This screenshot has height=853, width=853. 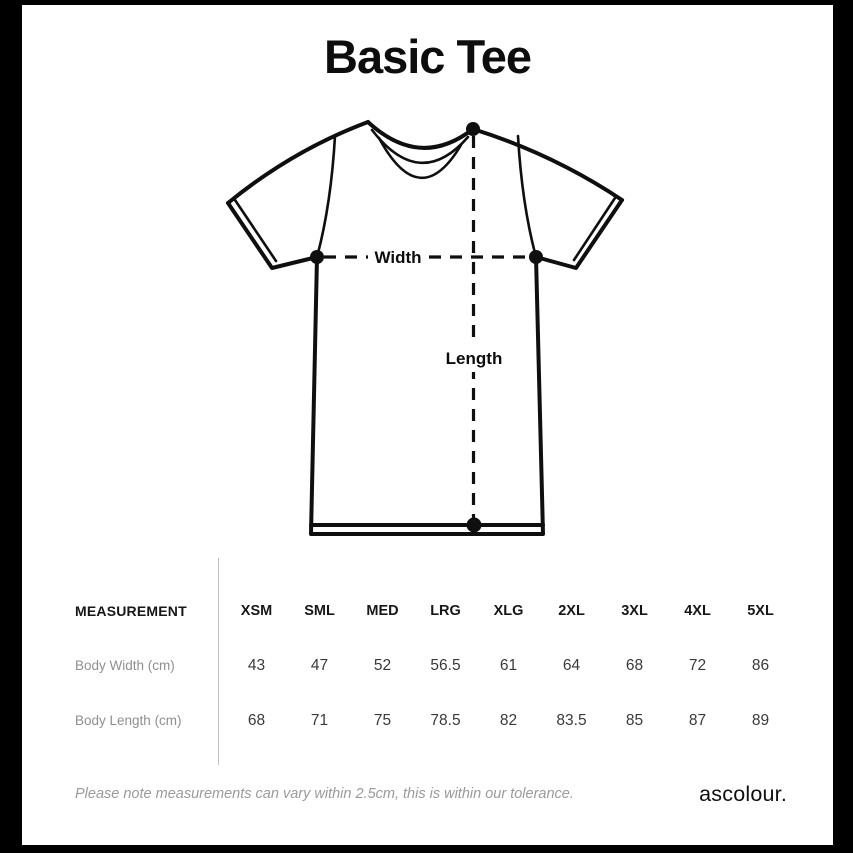 What do you see at coordinates (473, 129) in the screenshot?
I see `shoulder-point-dot` at bounding box center [473, 129].